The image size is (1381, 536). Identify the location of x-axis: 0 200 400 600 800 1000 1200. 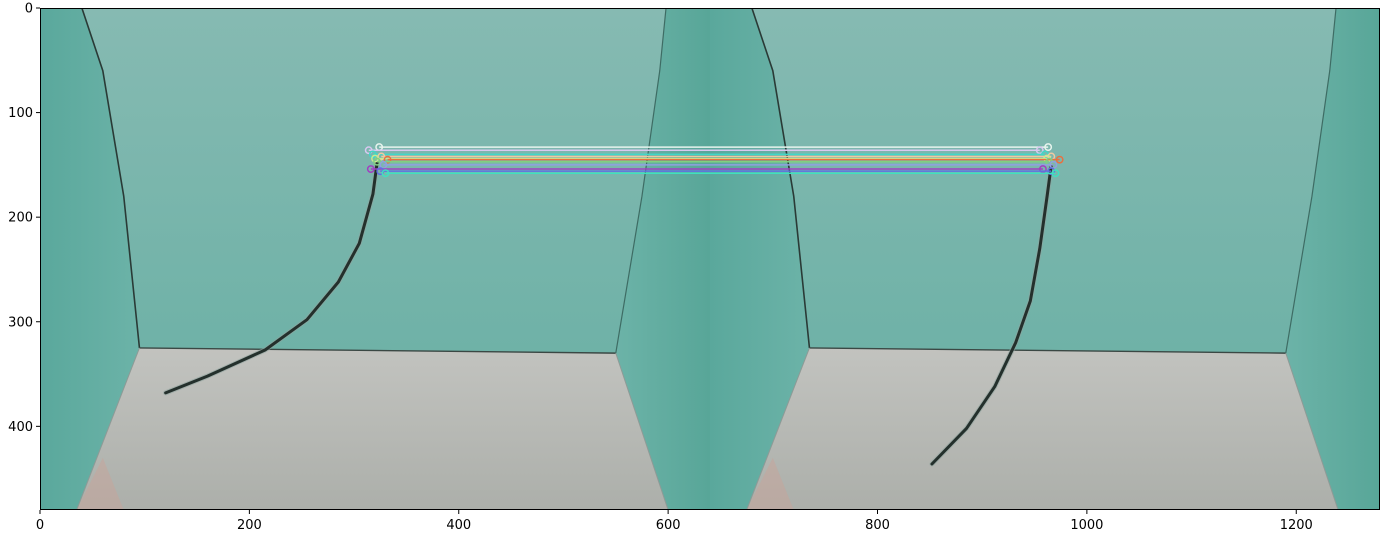
(674, 521).